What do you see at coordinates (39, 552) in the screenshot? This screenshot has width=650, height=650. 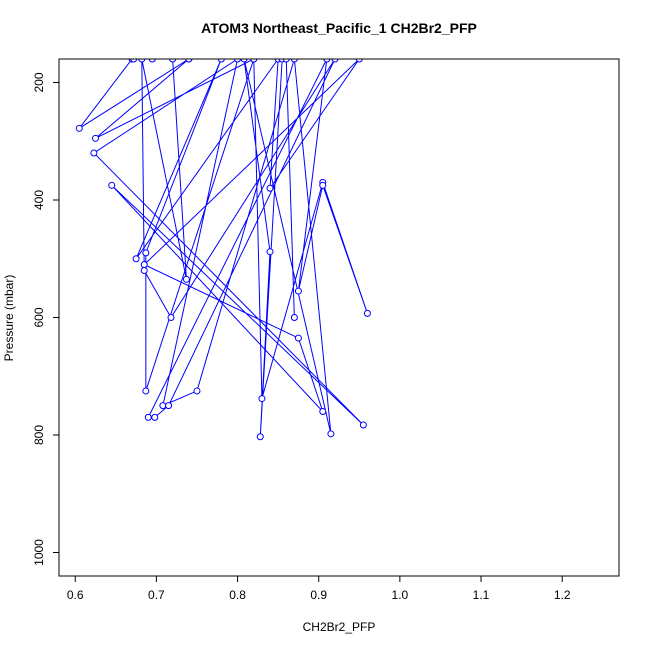 I see `y-tick-label: 1000` at bounding box center [39, 552].